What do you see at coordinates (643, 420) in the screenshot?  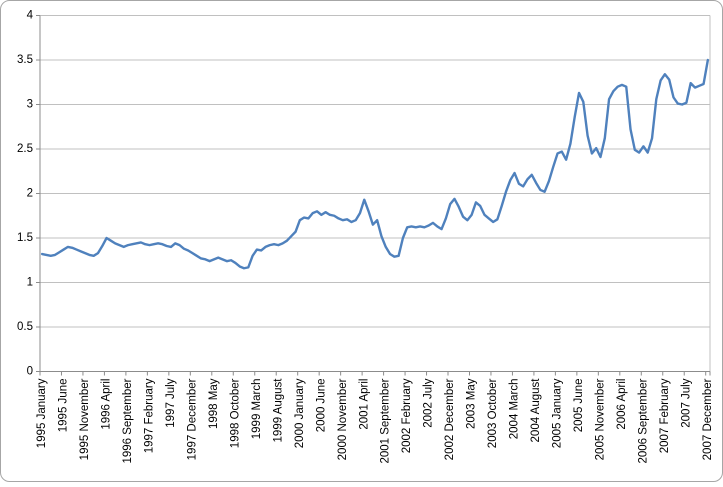 I see `x-tick-label: 2006 September` at bounding box center [643, 420].